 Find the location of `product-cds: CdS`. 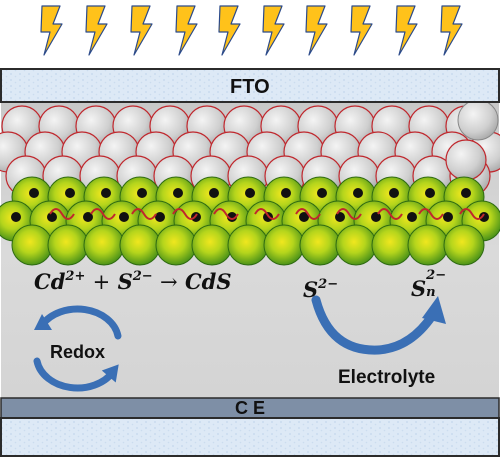

product-cds: CdS is located at coordinates (208, 281).